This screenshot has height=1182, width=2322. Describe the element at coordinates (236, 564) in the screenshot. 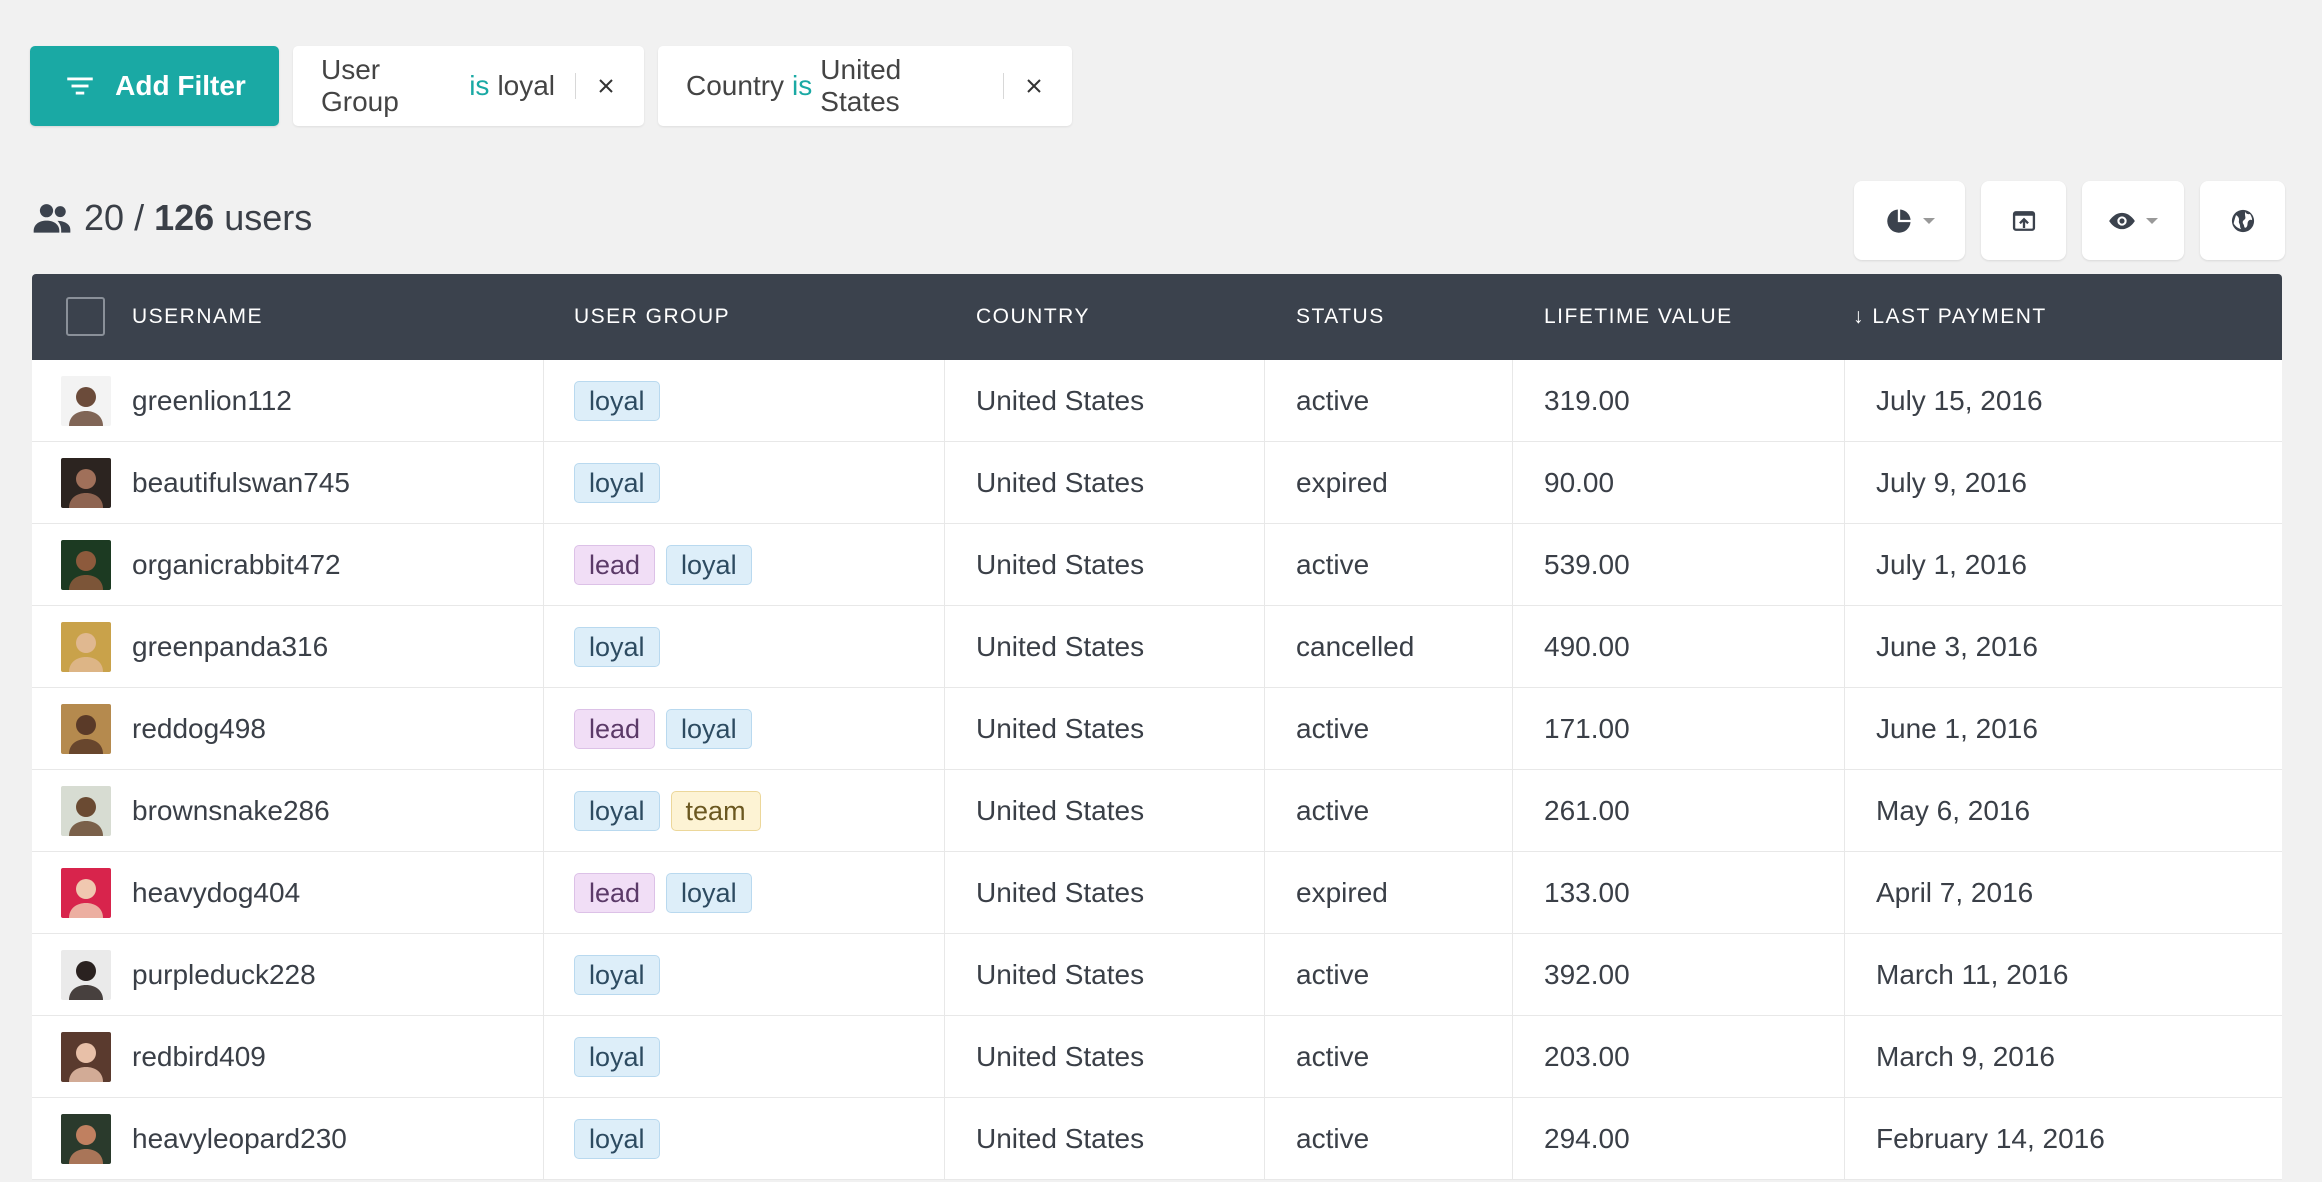

I see `username-link: organicrabbit472` at that location.